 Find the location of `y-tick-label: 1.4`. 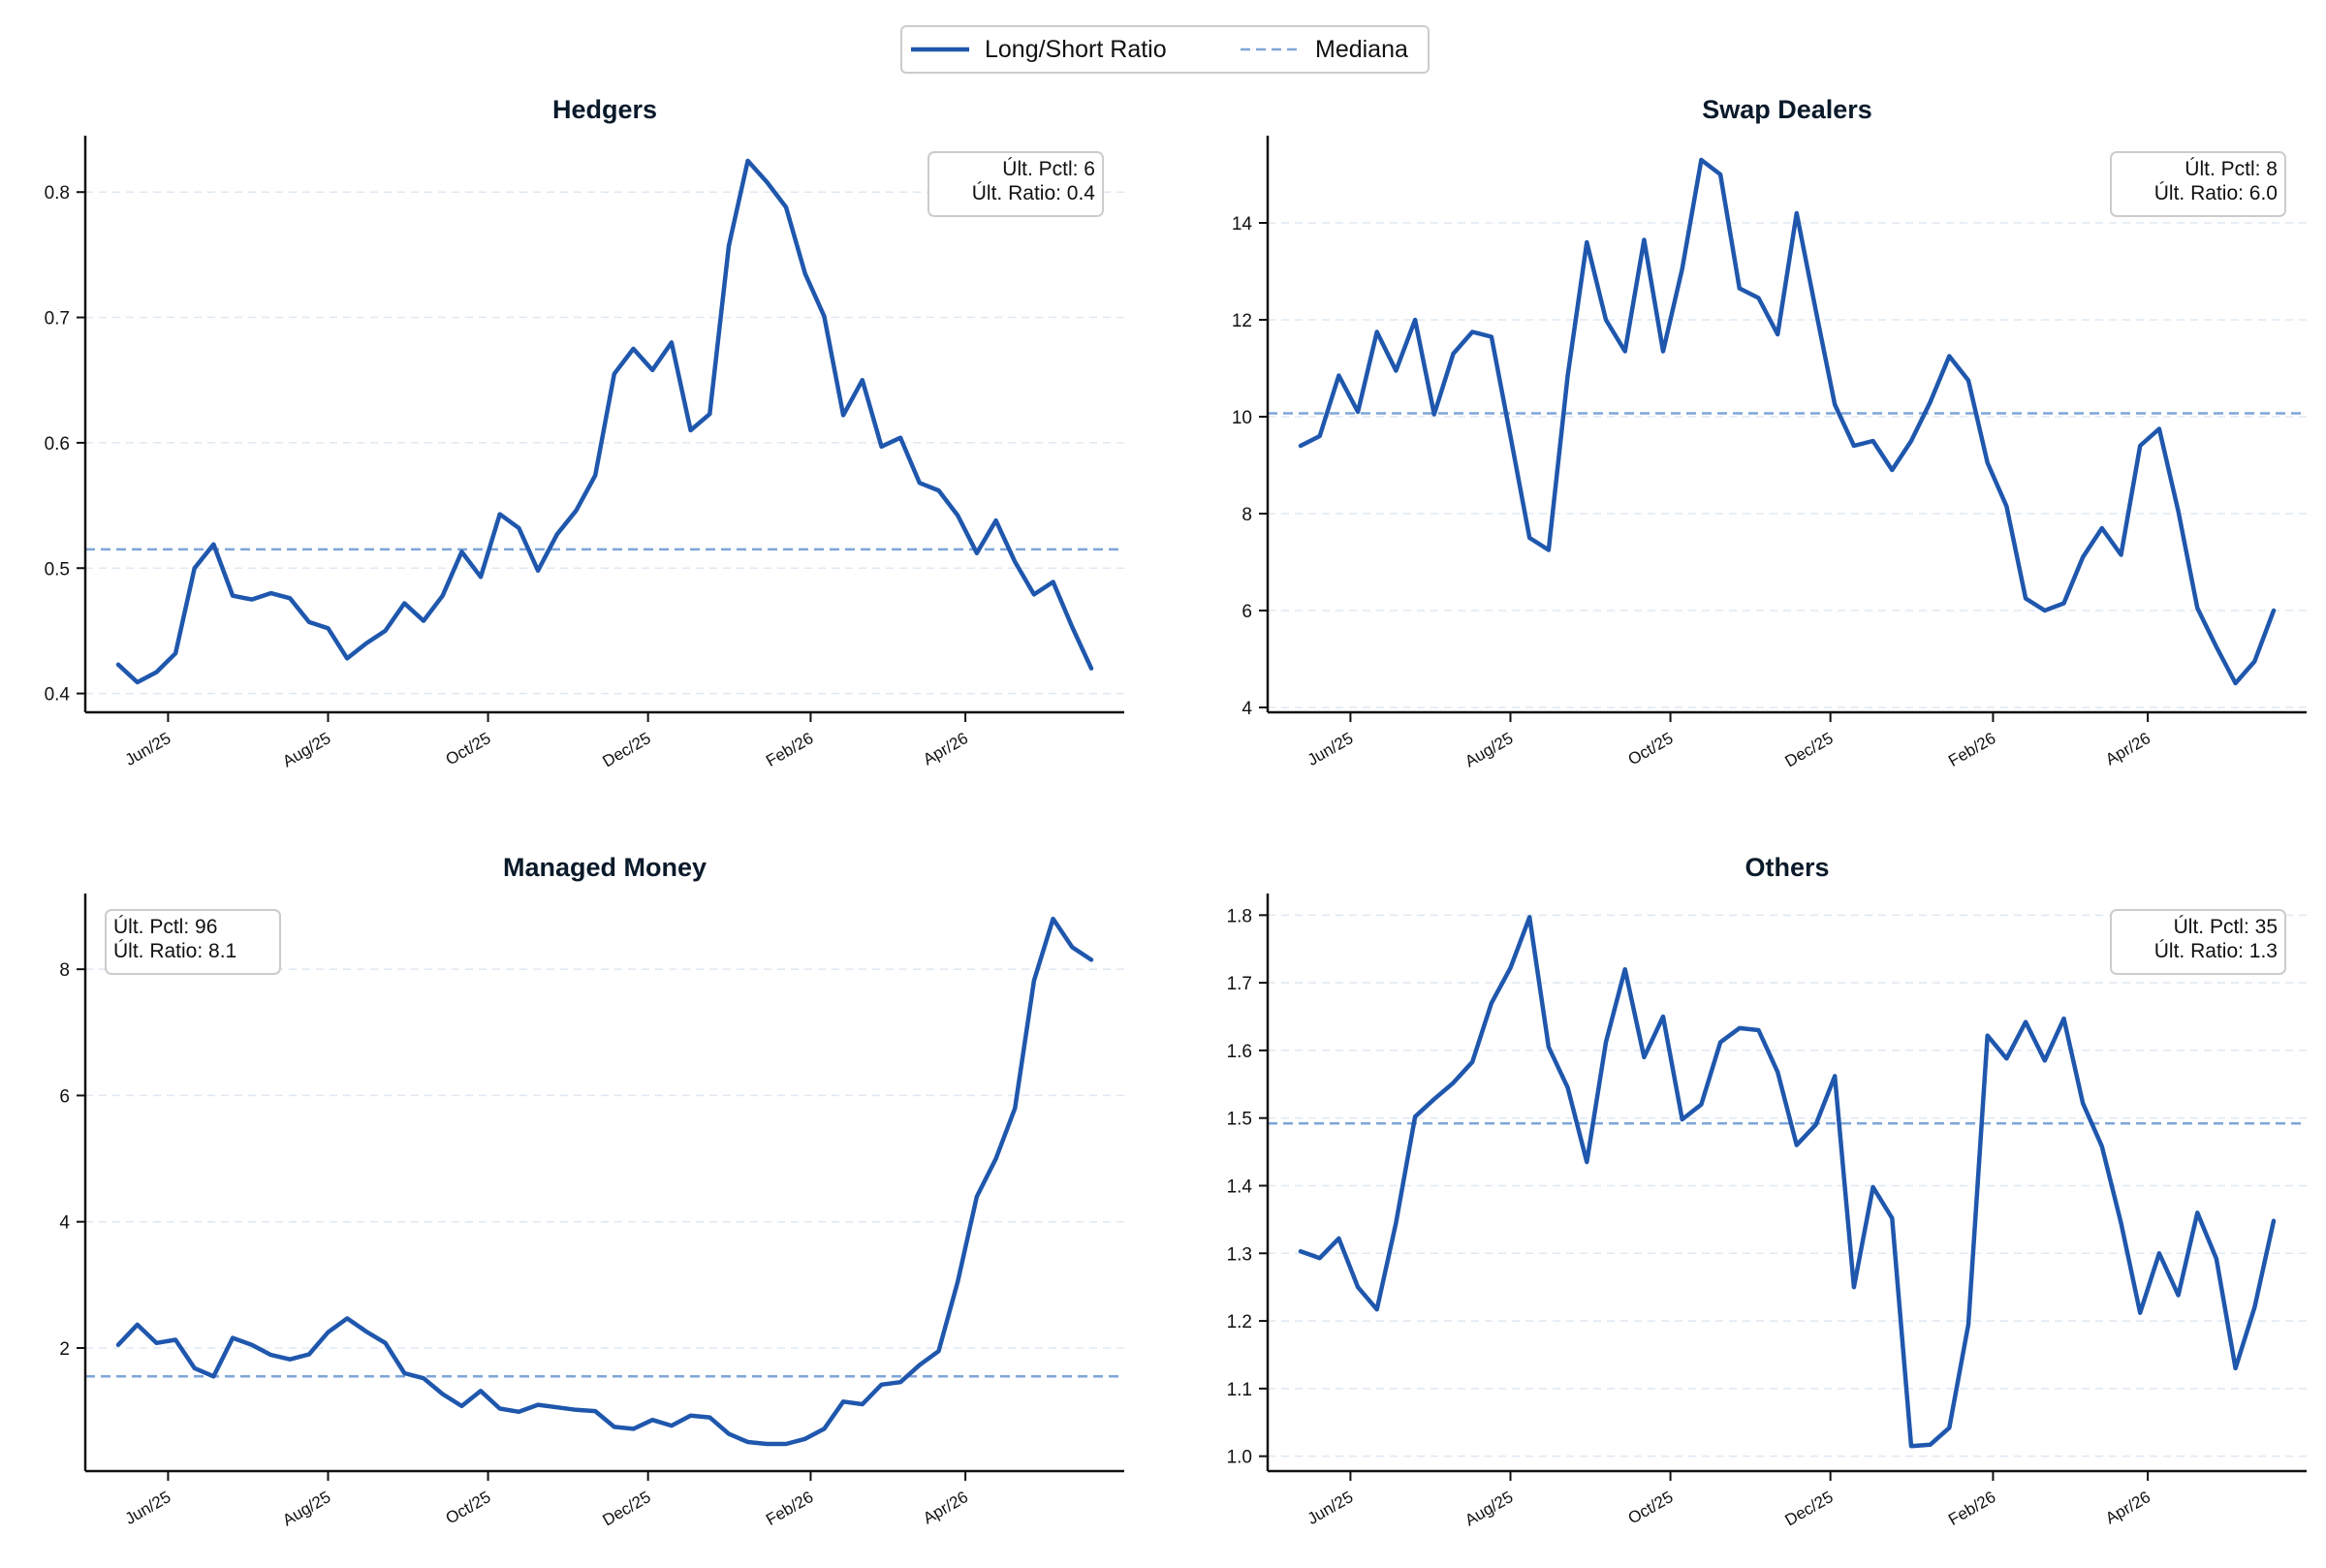

y-tick-label: 1.4 is located at coordinates (1240, 1187).